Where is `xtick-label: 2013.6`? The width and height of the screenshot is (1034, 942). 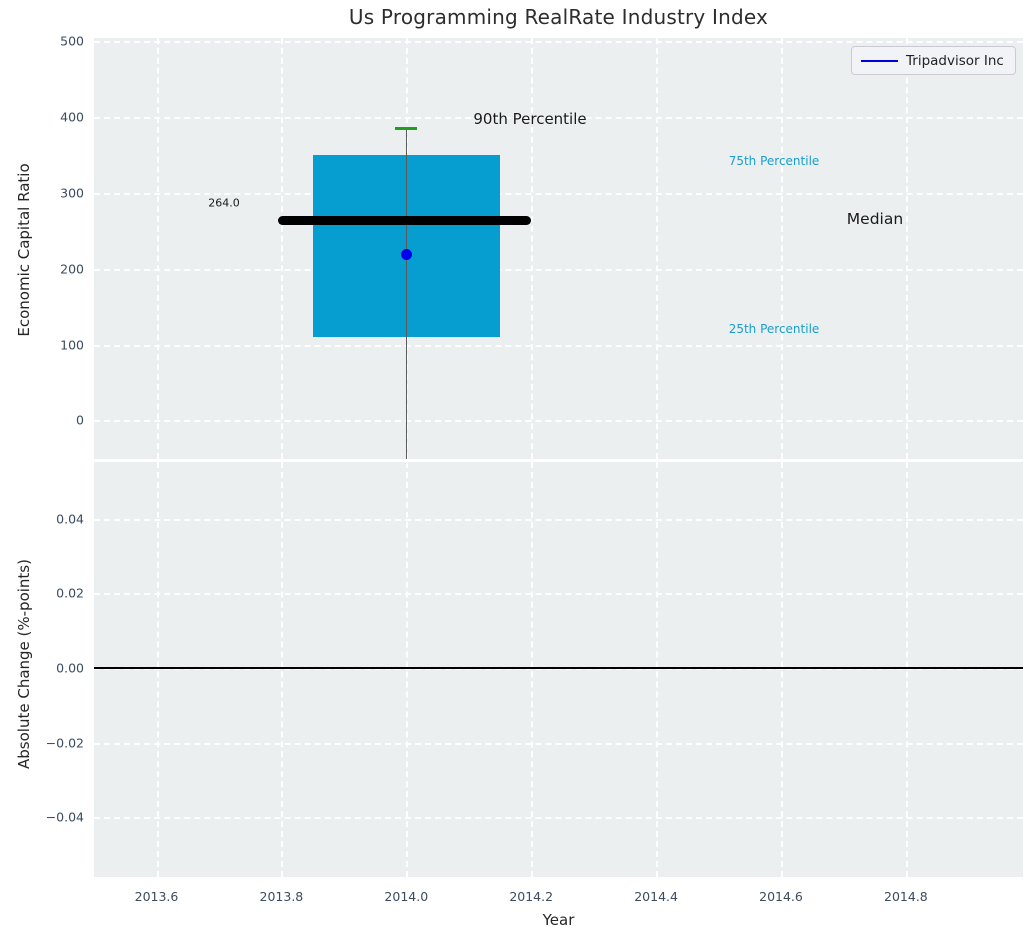
xtick-label: 2013.6 is located at coordinates (156, 896).